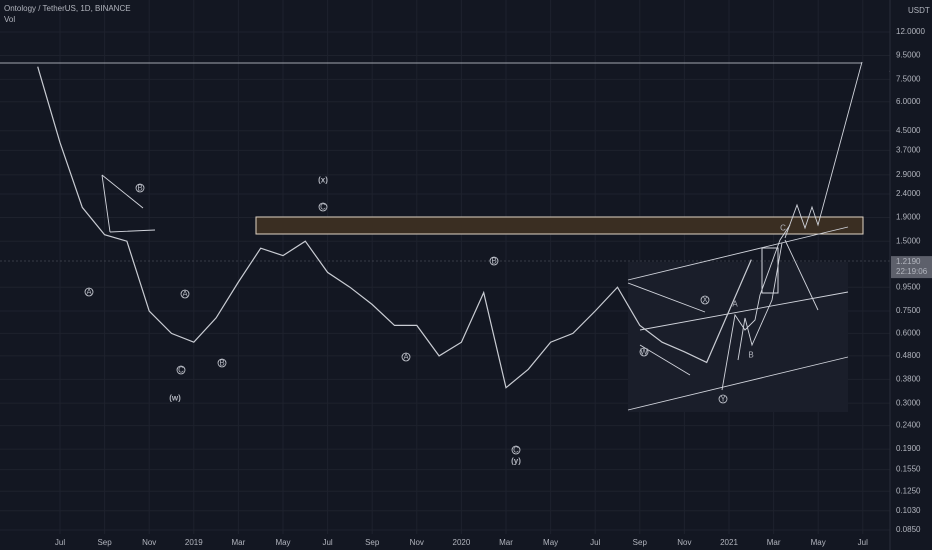  I want to click on y-tick-label: 7.5000, so click(908, 78).